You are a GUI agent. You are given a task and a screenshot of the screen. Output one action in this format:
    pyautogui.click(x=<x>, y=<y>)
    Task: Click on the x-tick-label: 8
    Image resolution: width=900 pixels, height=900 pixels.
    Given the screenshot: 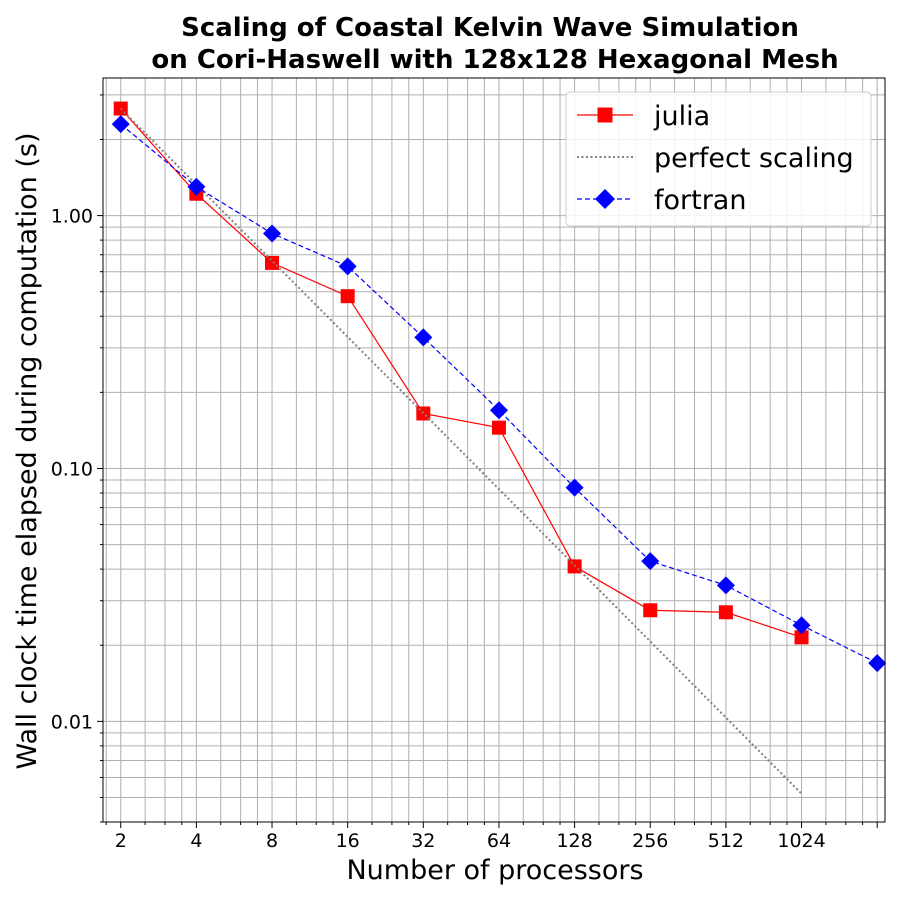 What is the action you would take?
    pyautogui.click(x=272, y=841)
    